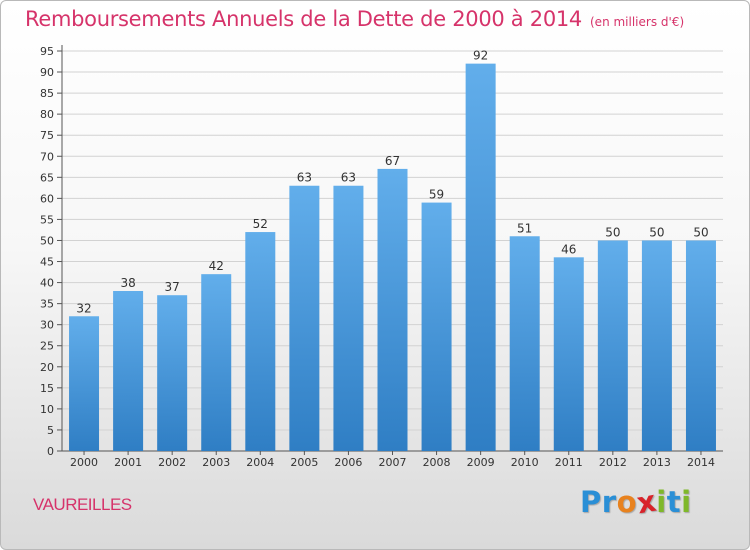 The height and width of the screenshot is (550, 750). Describe the element at coordinates (47, 325) in the screenshot. I see `y-tick-label: 30` at that location.